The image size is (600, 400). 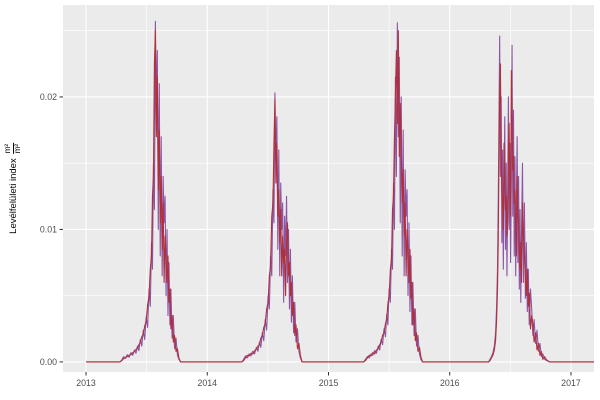 What do you see at coordinates (48, 362) in the screenshot?
I see `y-axis-tick-label: 0.00` at bounding box center [48, 362].